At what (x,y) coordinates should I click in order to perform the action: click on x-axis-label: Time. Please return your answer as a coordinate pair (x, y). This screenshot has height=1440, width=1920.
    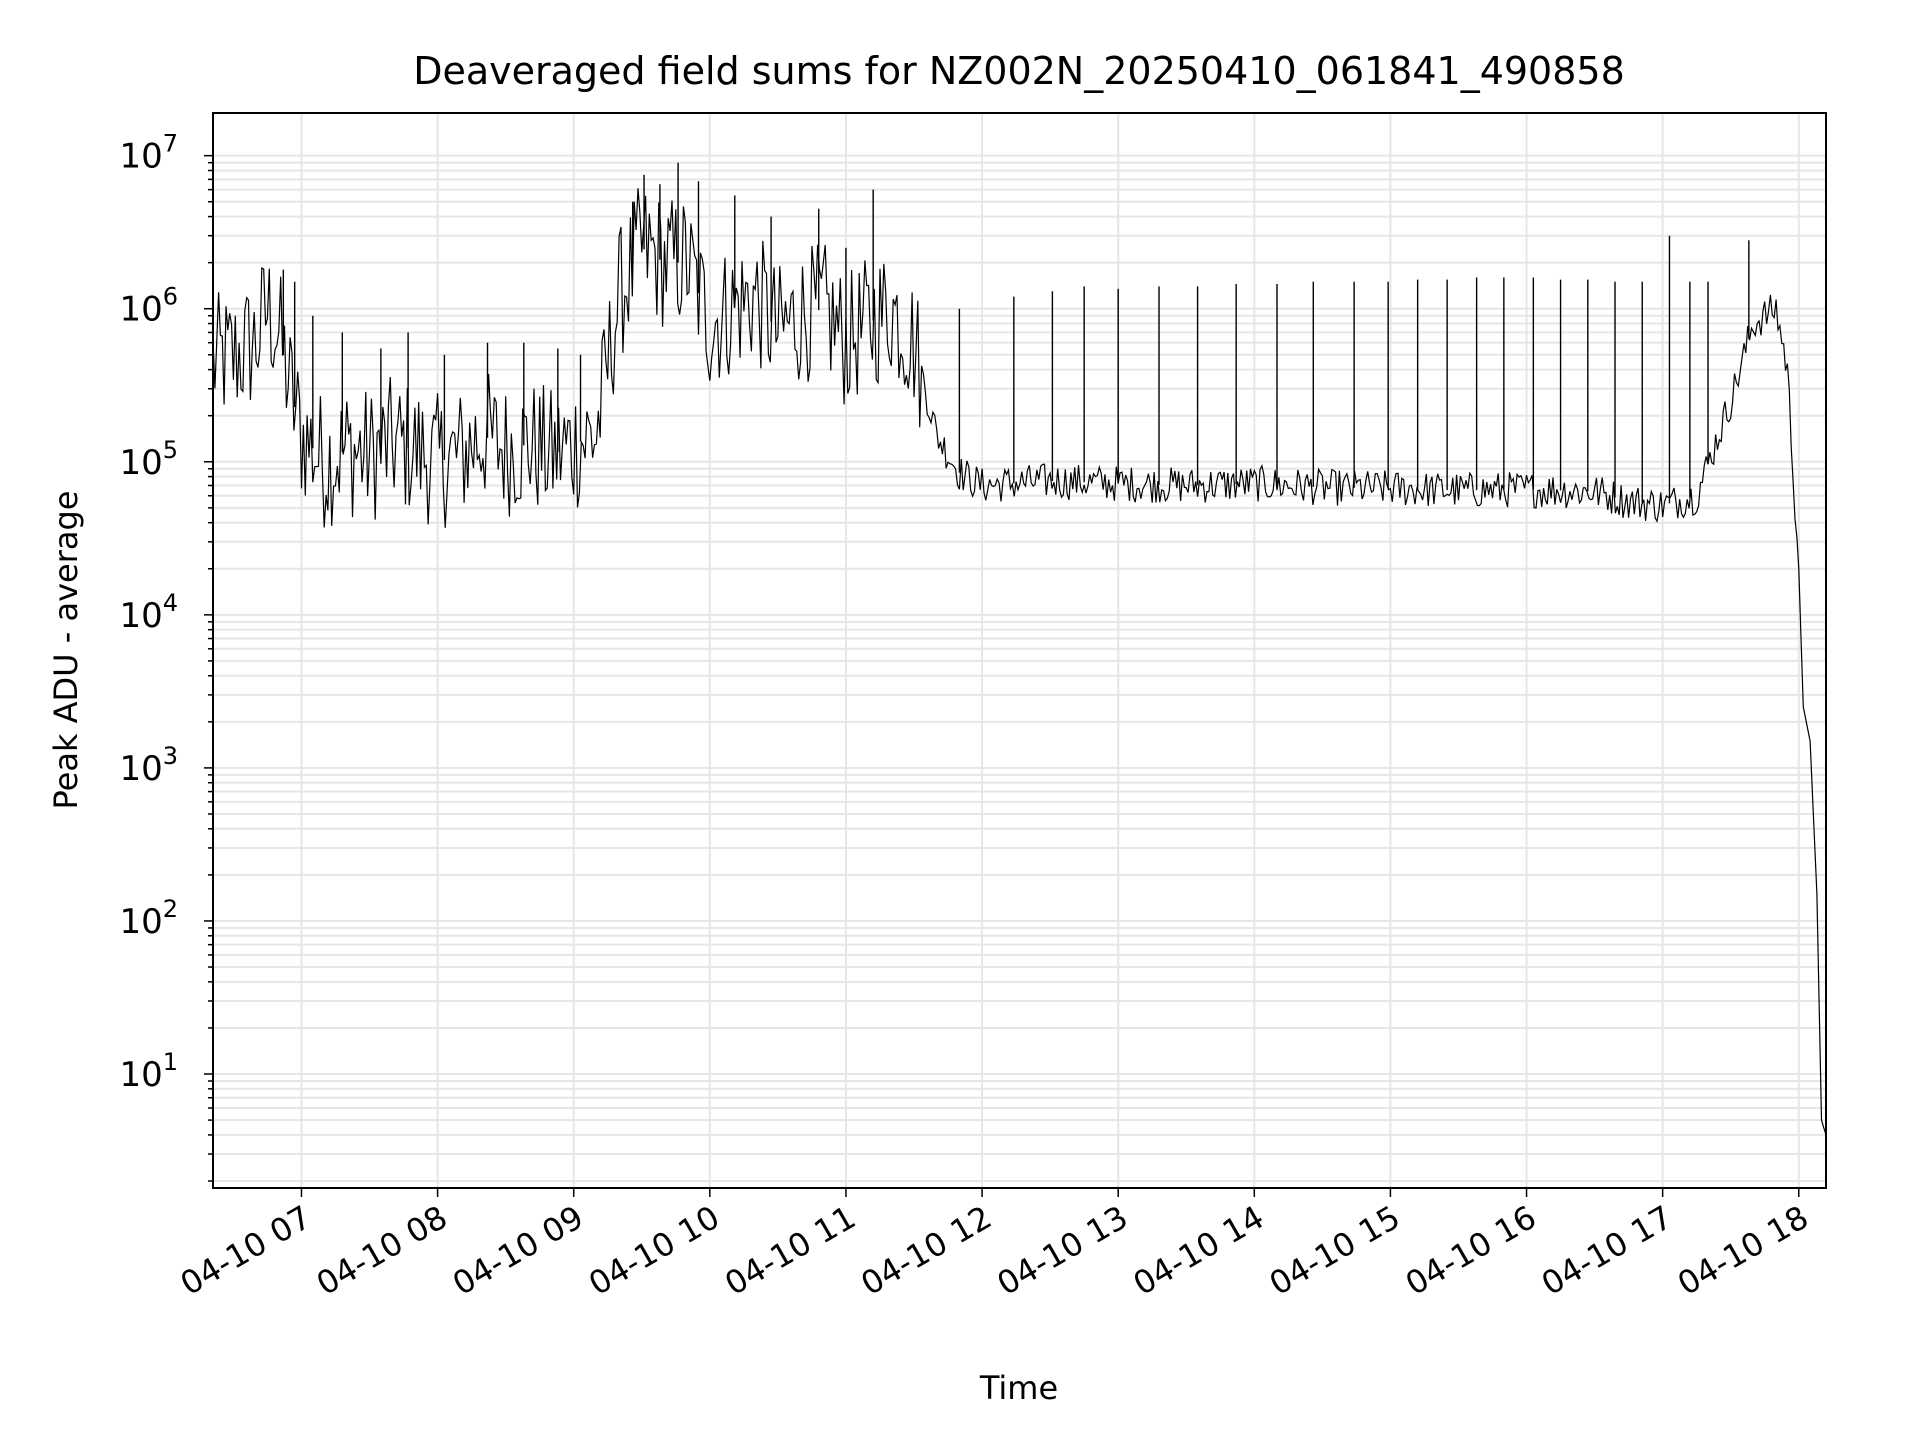
    Looking at the image, I should click on (1018, 1388).